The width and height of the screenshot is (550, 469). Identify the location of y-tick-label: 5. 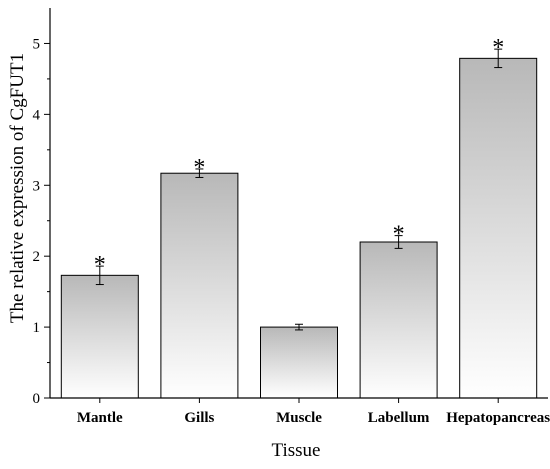
(37, 44).